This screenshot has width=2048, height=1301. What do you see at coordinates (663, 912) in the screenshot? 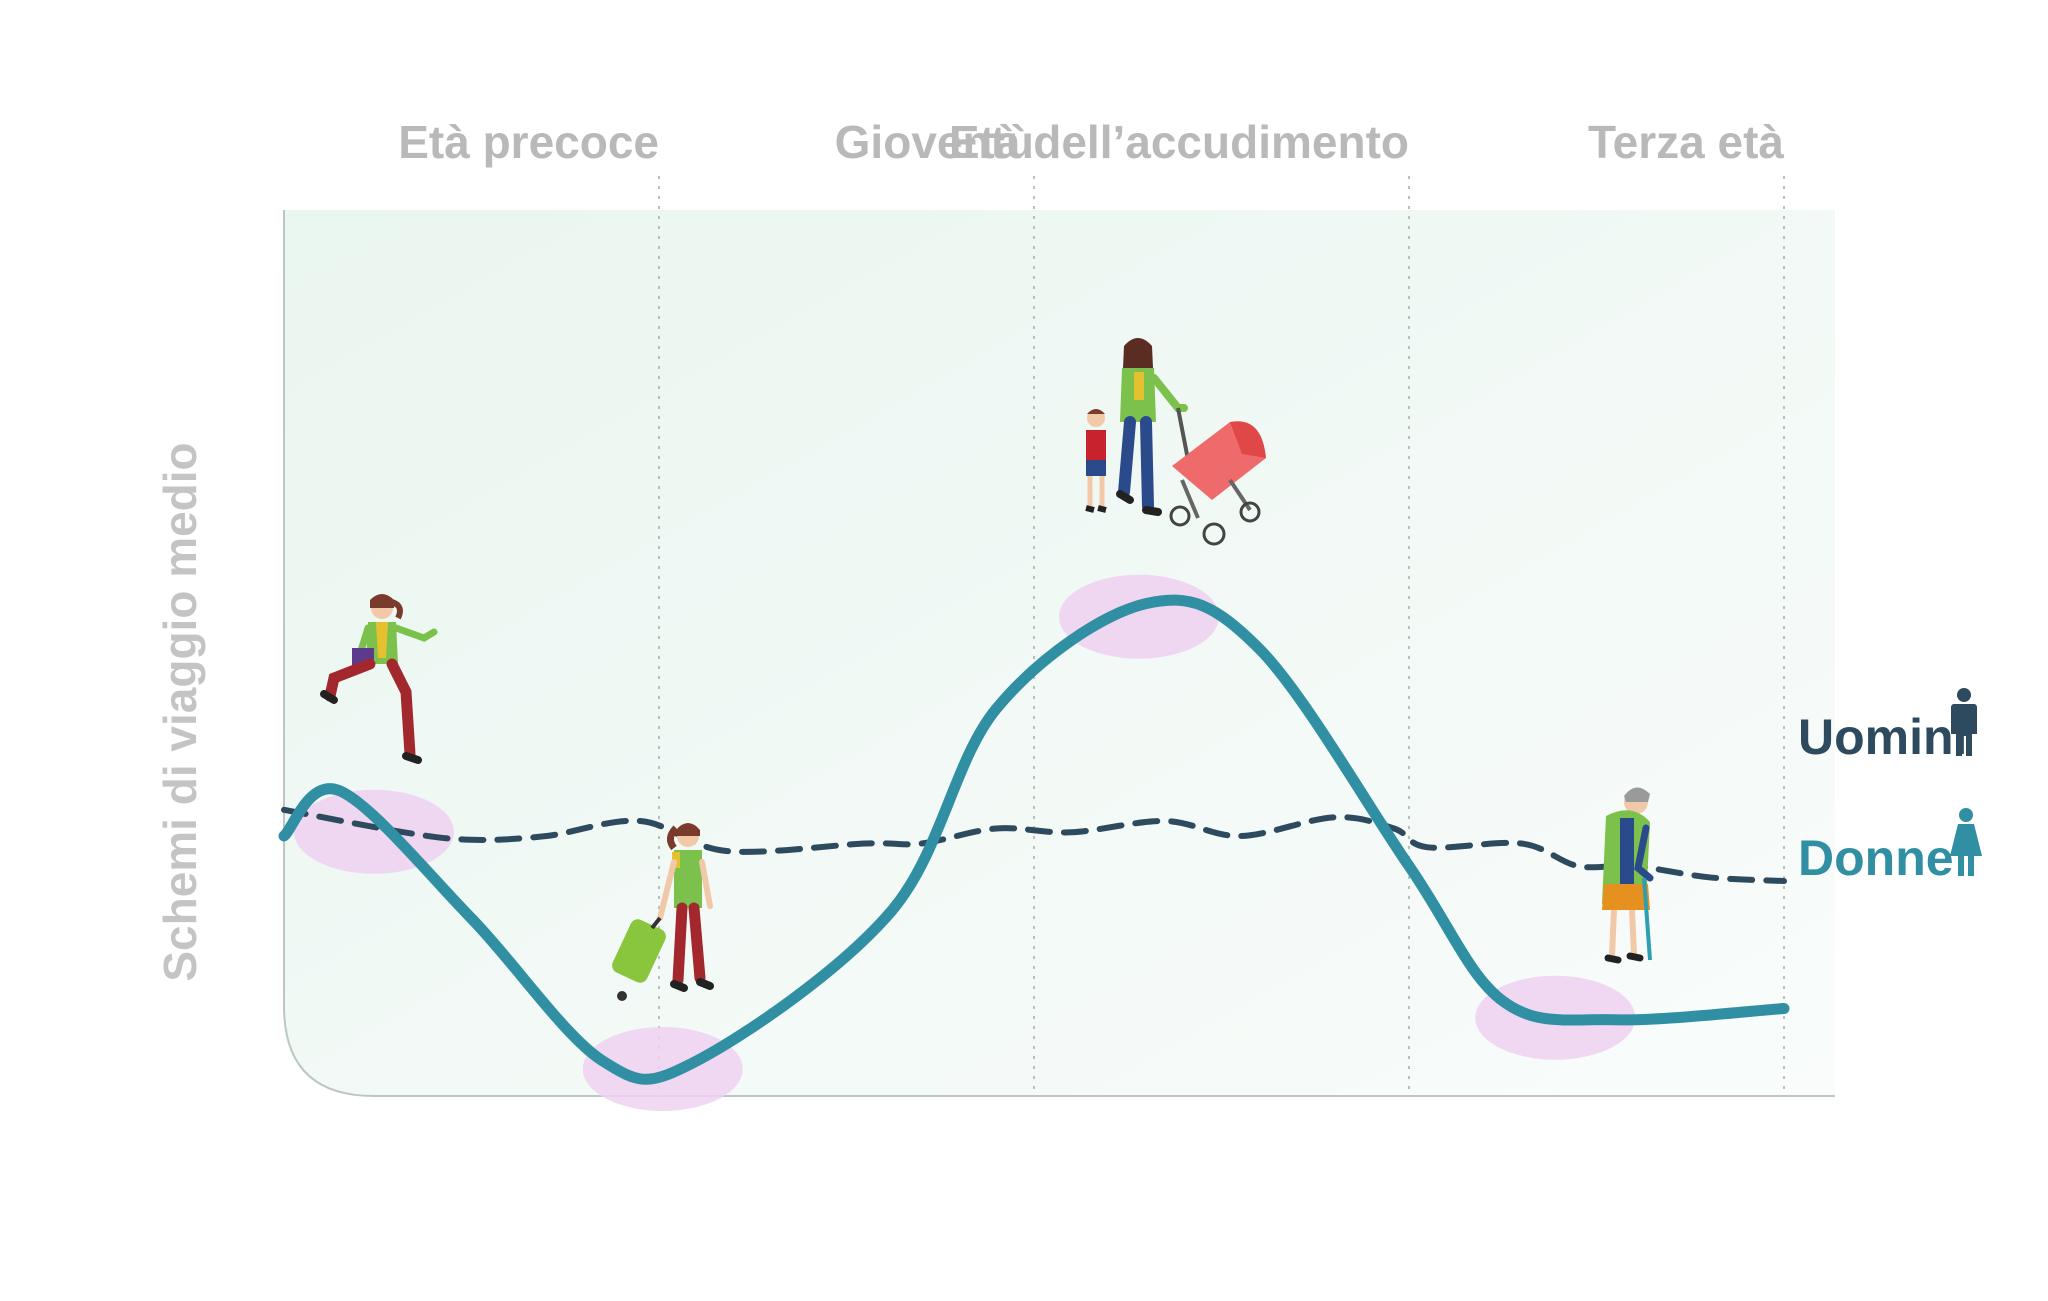
I see `traveler-with-suitcase-illustration` at bounding box center [663, 912].